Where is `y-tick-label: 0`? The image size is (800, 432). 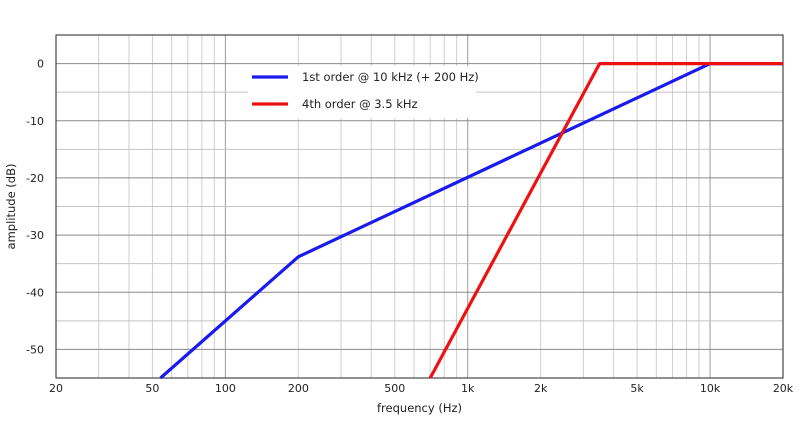 y-tick-label: 0 is located at coordinates (40, 64).